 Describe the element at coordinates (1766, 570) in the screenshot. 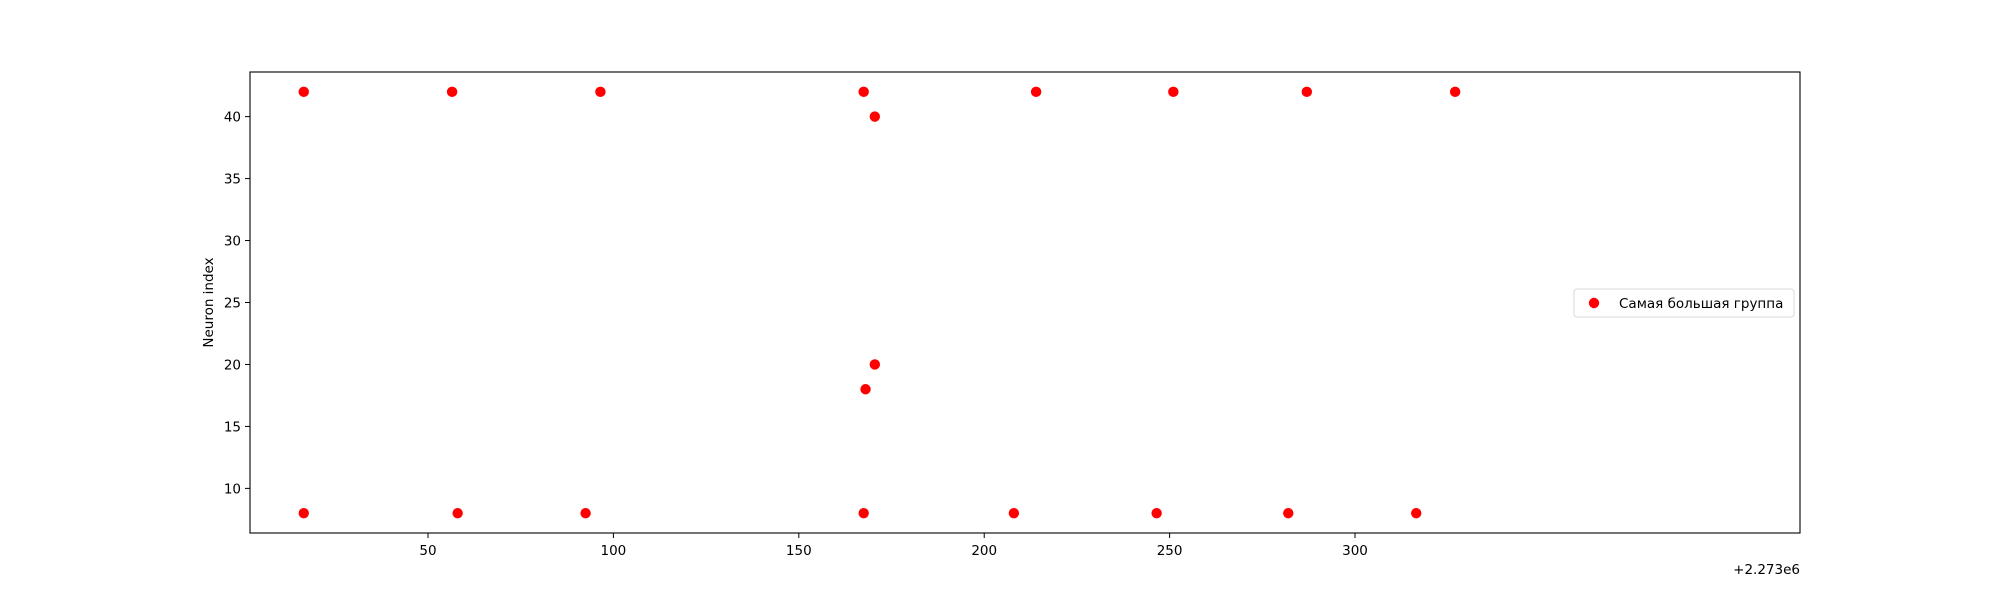

I see `x-axis-offset-label: +2.273e6` at that location.